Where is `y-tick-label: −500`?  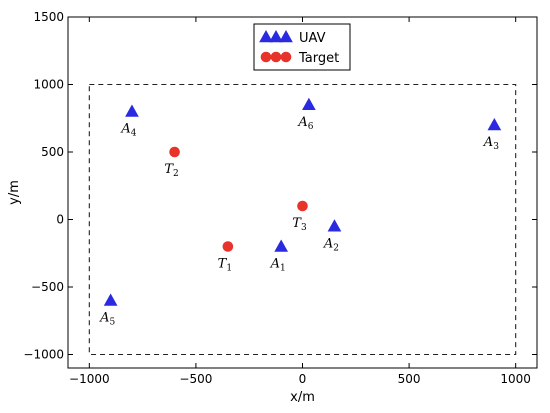
y-tick-label: −500 is located at coordinates (47, 287).